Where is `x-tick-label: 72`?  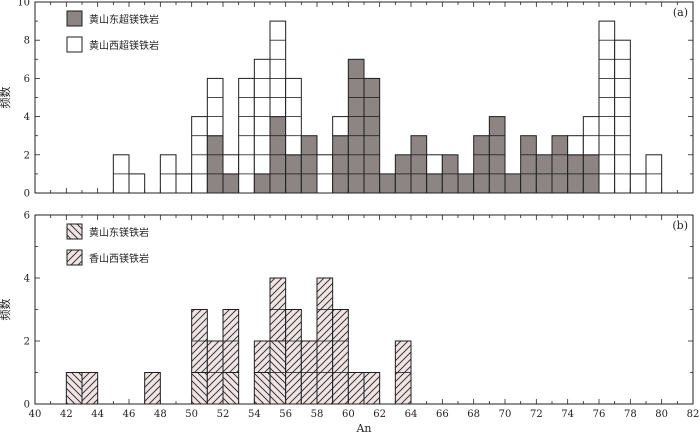
x-tick-label: 72 is located at coordinates (536, 414).